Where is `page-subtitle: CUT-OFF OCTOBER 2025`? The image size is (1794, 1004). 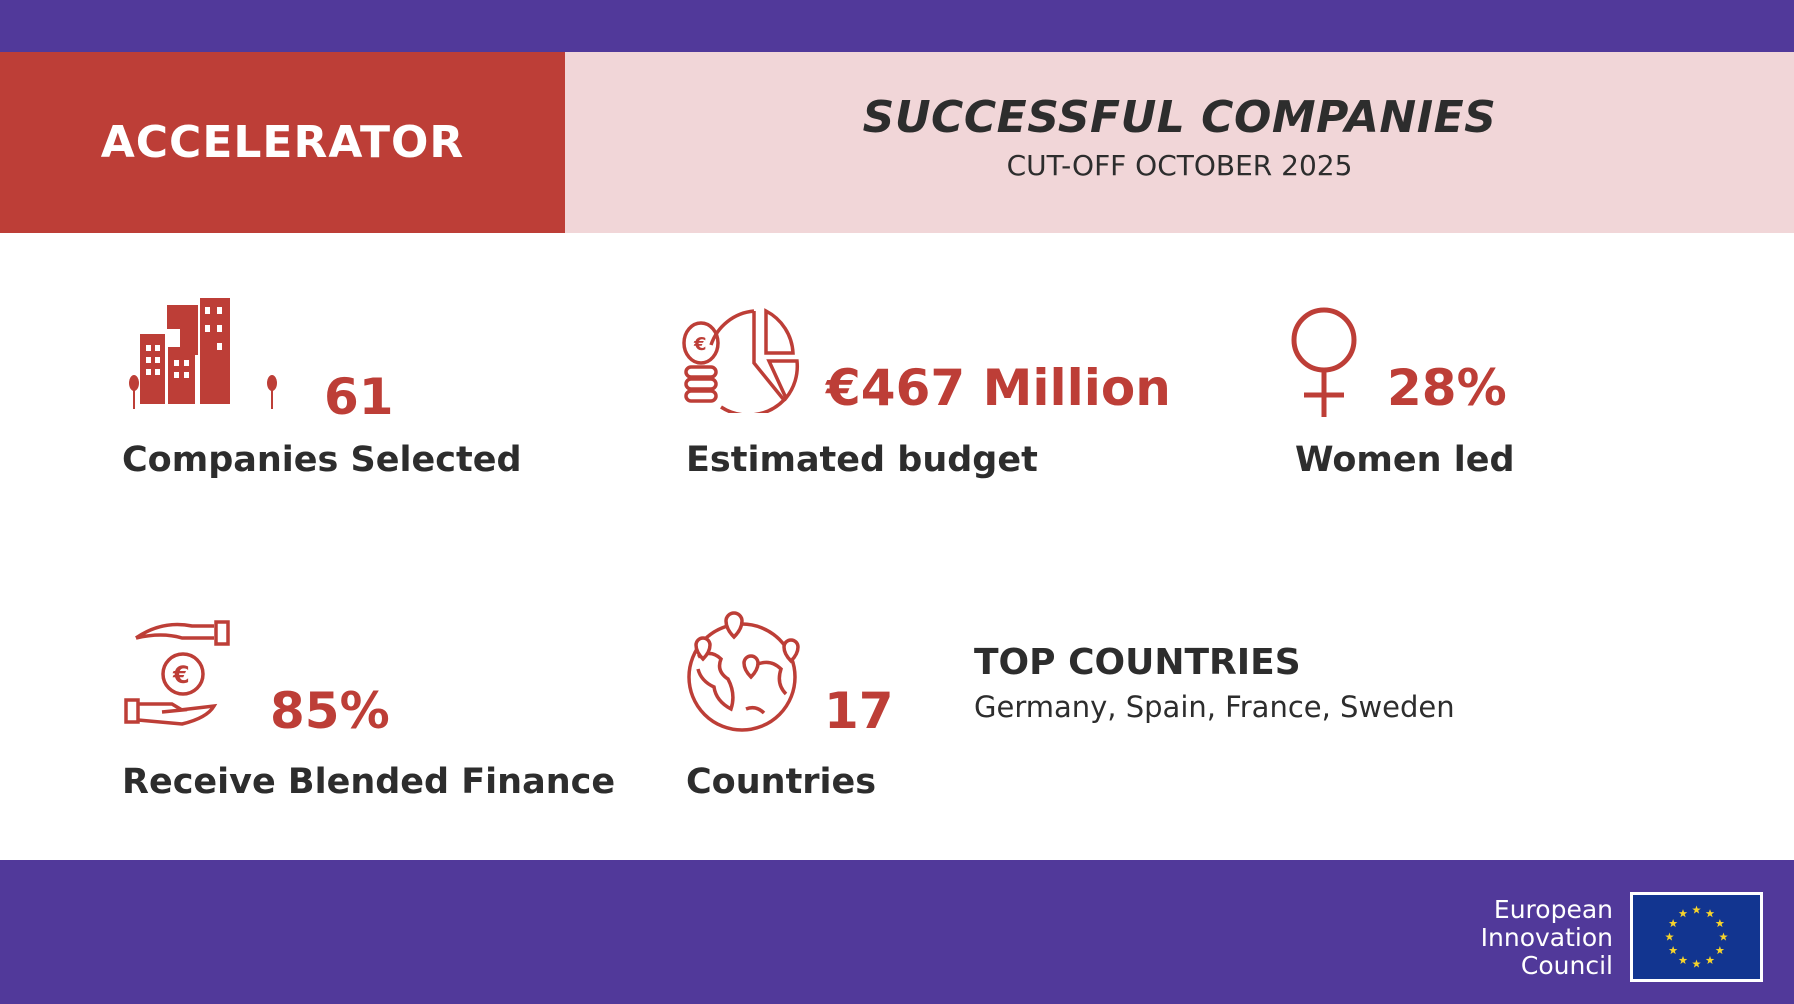
page-subtitle: CUT-OFF OCTOBER 2025 is located at coordinates (1179, 165).